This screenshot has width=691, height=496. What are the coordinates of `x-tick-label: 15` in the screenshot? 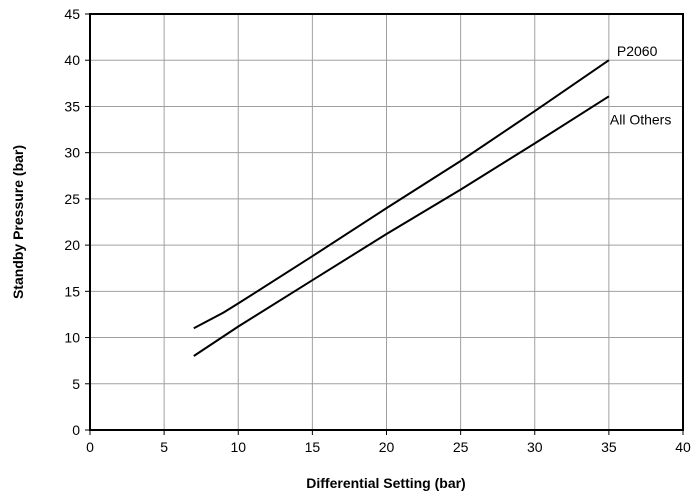 It's located at (313, 447).